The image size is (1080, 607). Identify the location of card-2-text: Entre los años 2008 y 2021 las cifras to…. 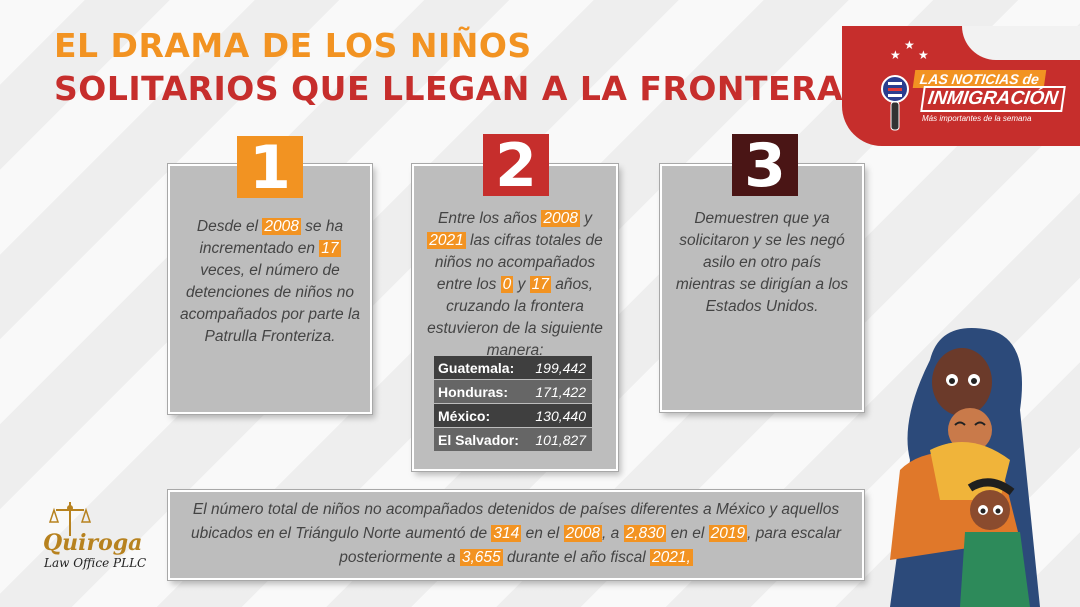
(515, 285).